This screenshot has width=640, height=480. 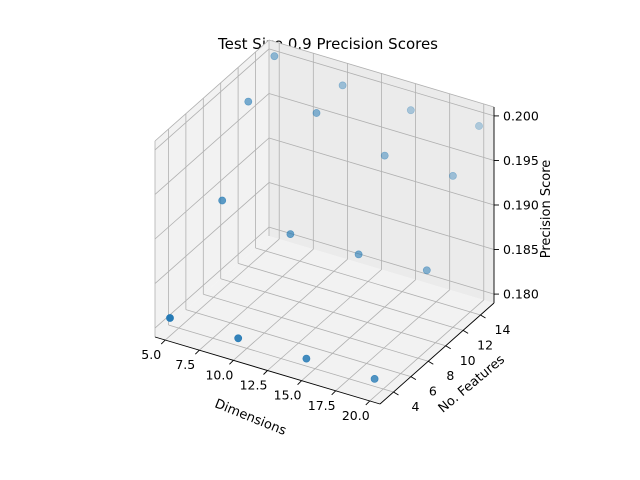 I want to click on y-tick-label: 4, so click(x=416, y=406).